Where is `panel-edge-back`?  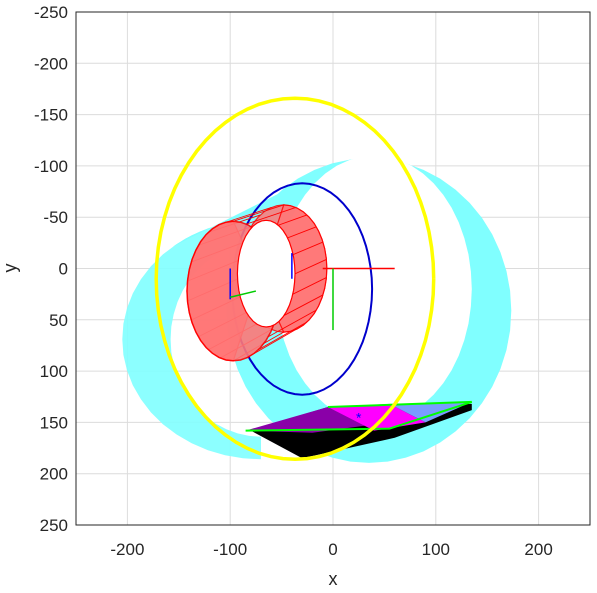 panel-edge-back is located at coordinates (399, 404).